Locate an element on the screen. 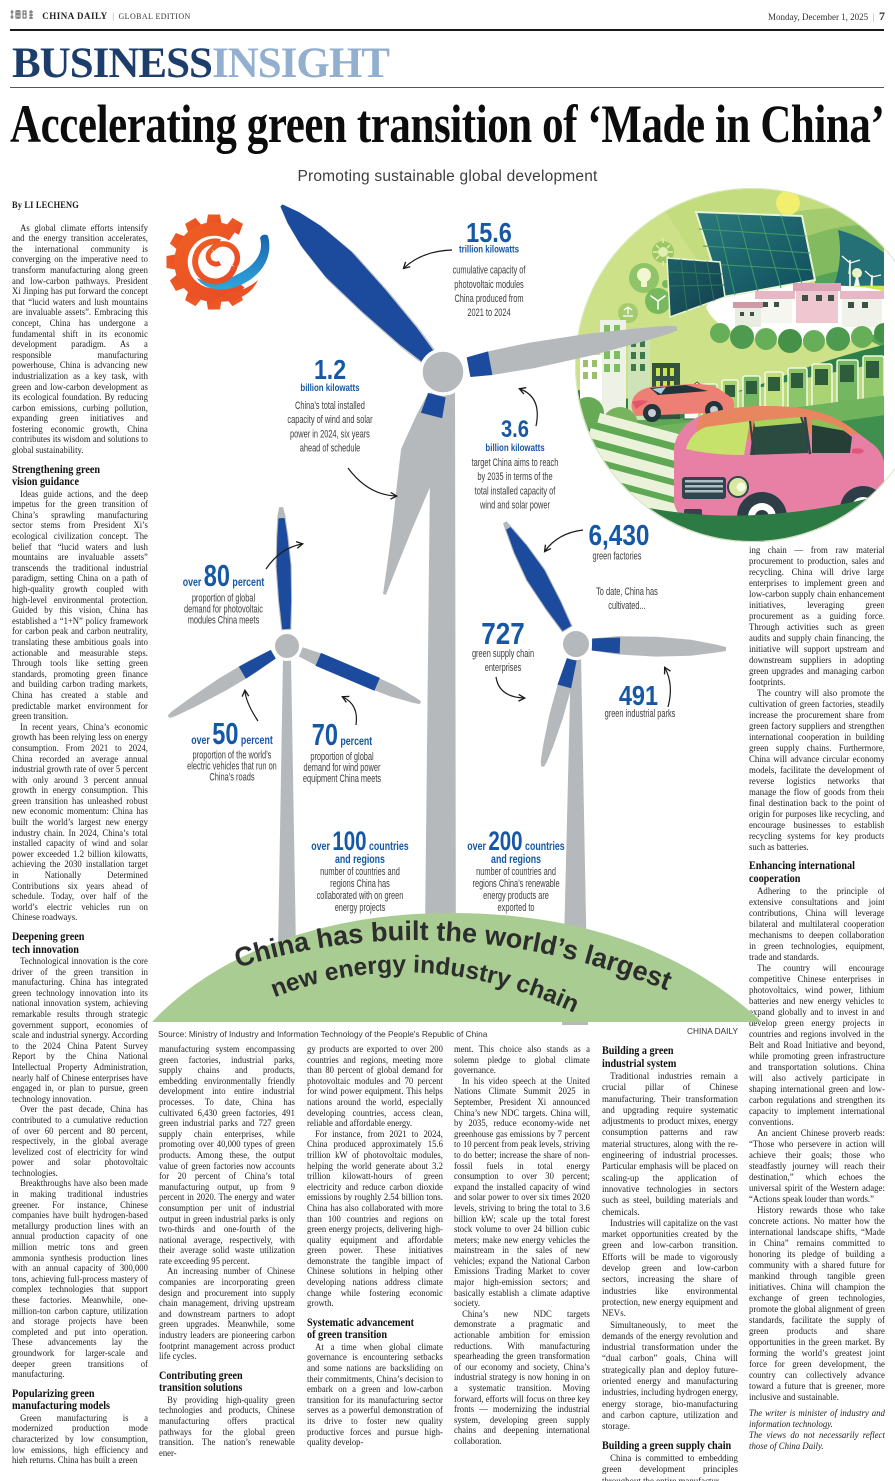 The image size is (895, 1481). svg-text: over 50 percent is located at coordinates (232, 733).